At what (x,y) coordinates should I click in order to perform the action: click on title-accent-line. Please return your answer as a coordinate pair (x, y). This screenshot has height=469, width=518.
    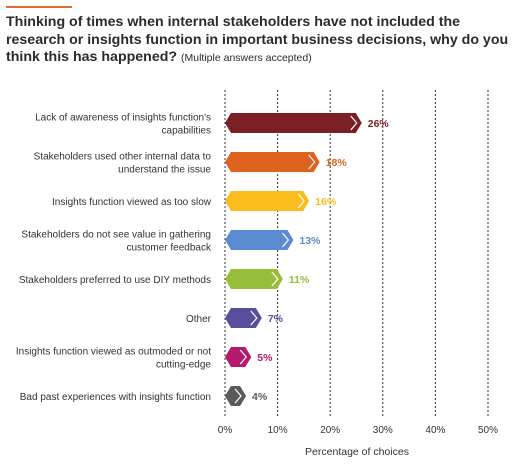
    Looking at the image, I should click on (39, 7).